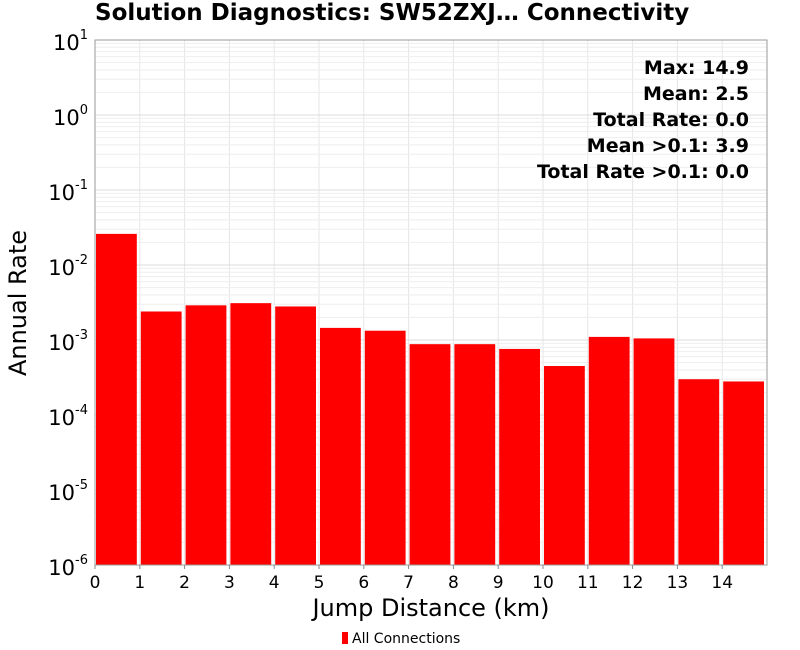  What do you see at coordinates (408, 583) in the screenshot?
I see `x-tick-label: 7` at bounding box center [408, 583].